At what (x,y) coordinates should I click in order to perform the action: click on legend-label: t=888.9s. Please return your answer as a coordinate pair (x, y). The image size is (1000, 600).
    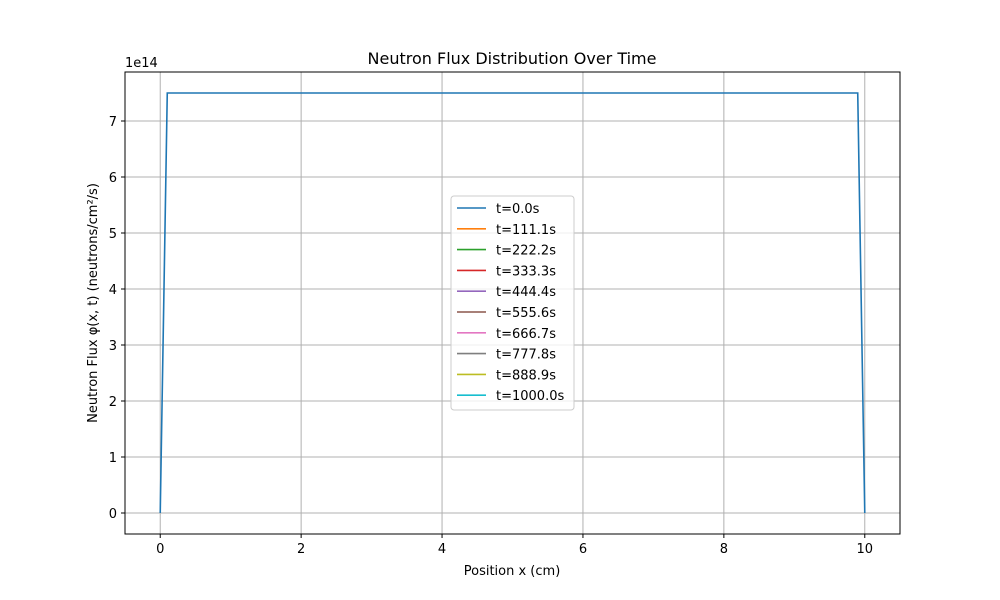
    Looking at the image, I should click on (526, 375).